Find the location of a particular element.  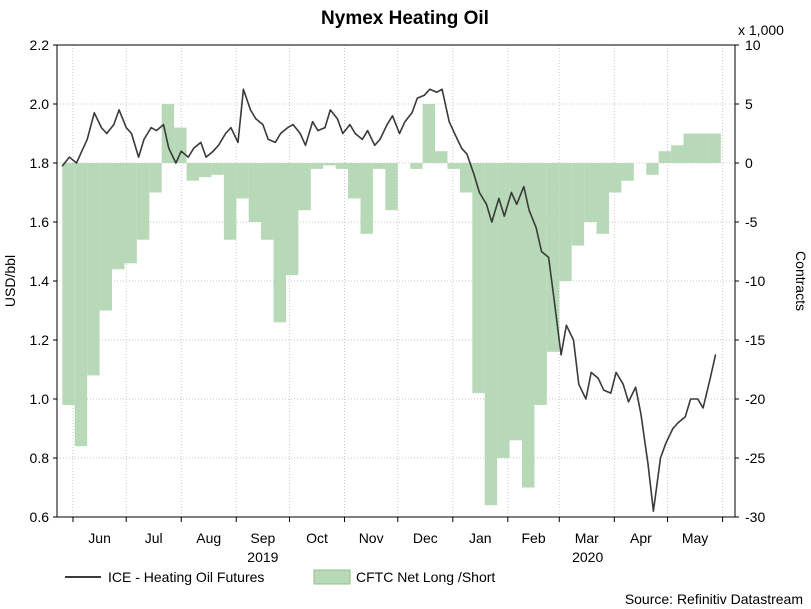

y-axis-label: USD/bbl is located at coordinates (10, 281).